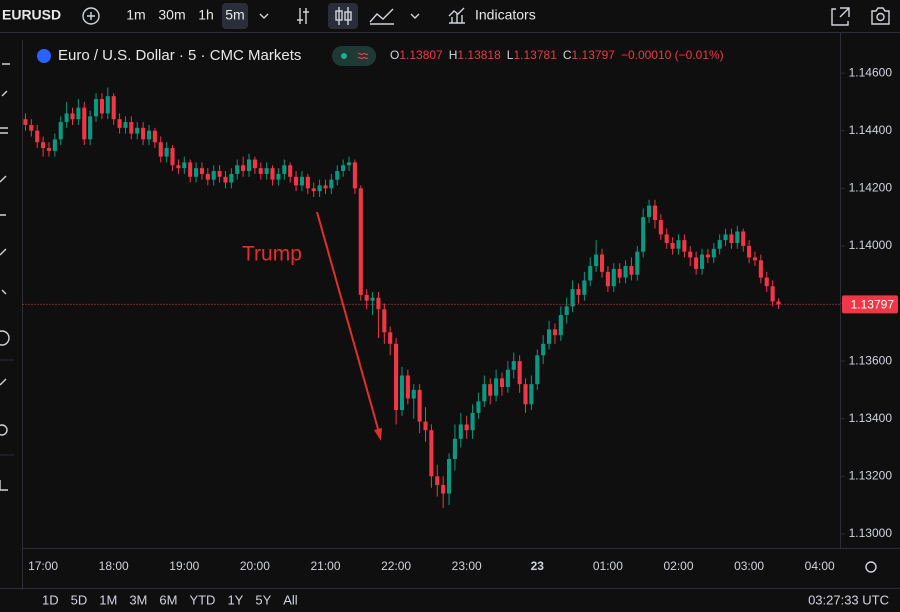  What do you see at coordinates (871, 72) in the screenshot?
I see `y-tick-label: 1.14600` at bounding box center [871, 72].